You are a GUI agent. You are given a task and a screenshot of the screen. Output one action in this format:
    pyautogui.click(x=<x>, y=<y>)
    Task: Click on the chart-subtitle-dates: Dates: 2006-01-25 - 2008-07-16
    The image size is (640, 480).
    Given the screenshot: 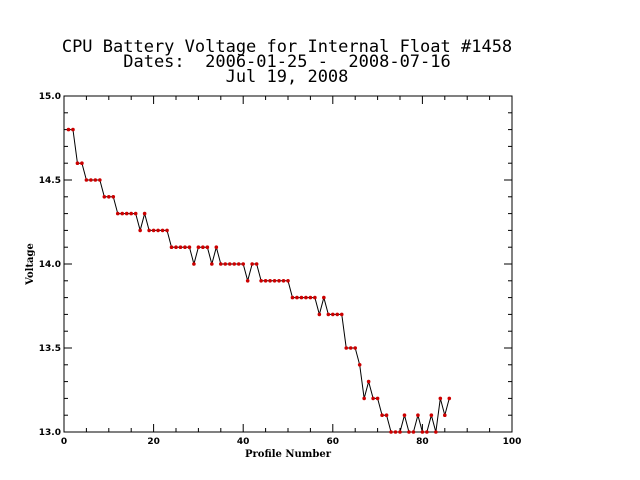 What is the action you would take?
    pyautogui.click(x=287, y=62)
    